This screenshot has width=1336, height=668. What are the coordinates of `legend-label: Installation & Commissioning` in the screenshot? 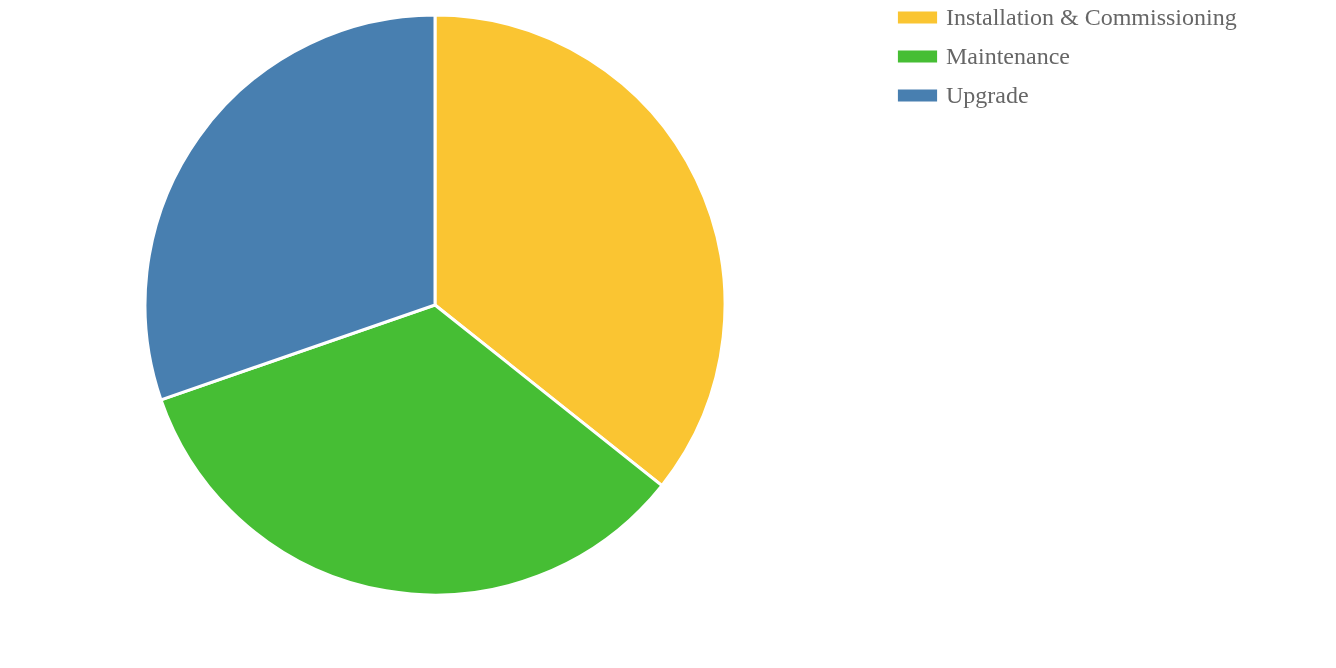 It's located at (1091, 16).